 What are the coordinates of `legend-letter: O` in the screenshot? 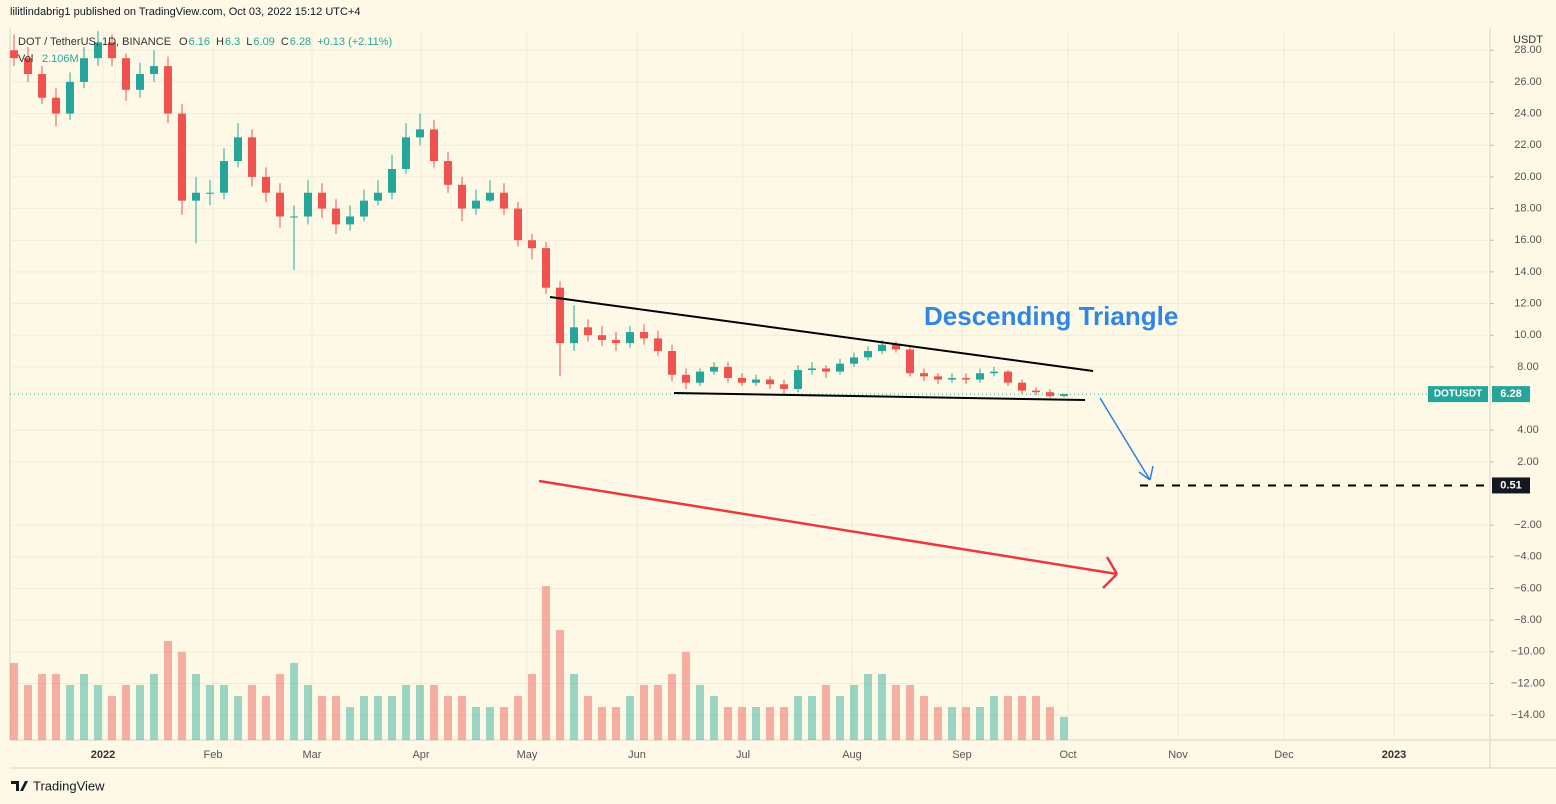 It's located at (183, 42).